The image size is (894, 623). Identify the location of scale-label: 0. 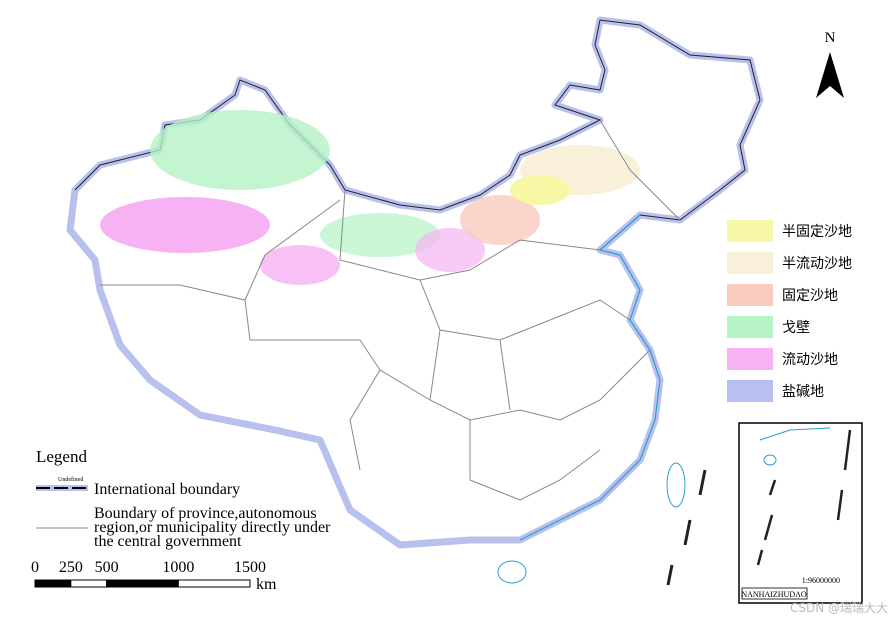
(35, 567).